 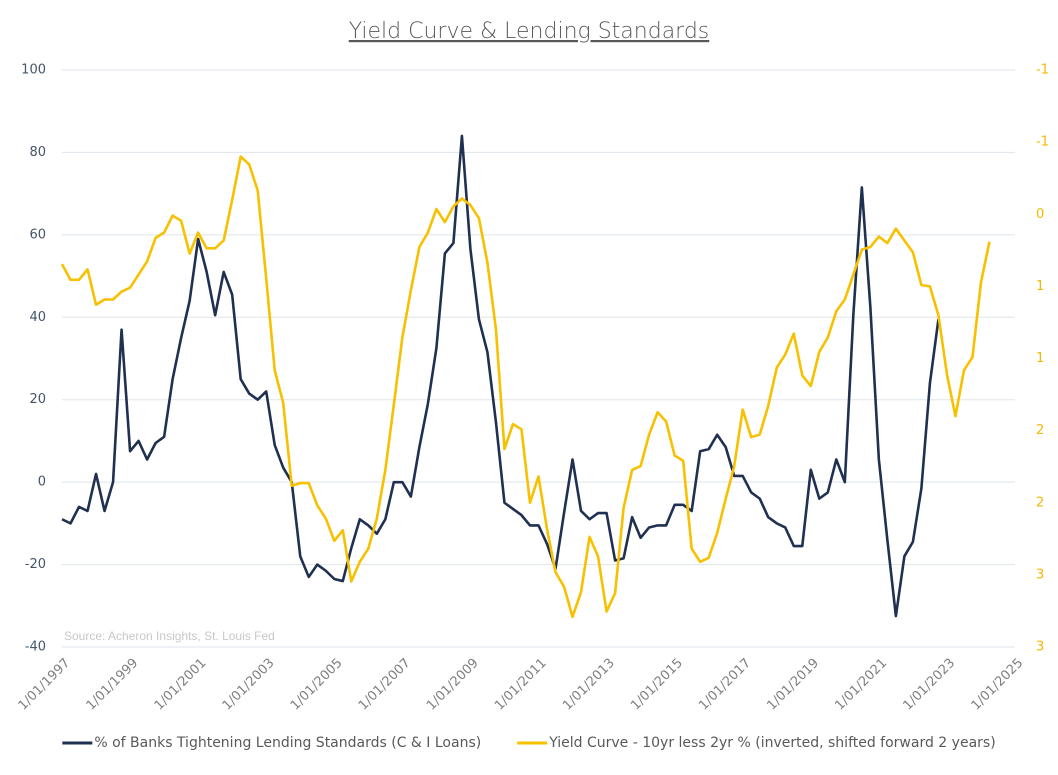 I want to click on x-tick-label: 1/01/1997, so click(x=45, y=685).